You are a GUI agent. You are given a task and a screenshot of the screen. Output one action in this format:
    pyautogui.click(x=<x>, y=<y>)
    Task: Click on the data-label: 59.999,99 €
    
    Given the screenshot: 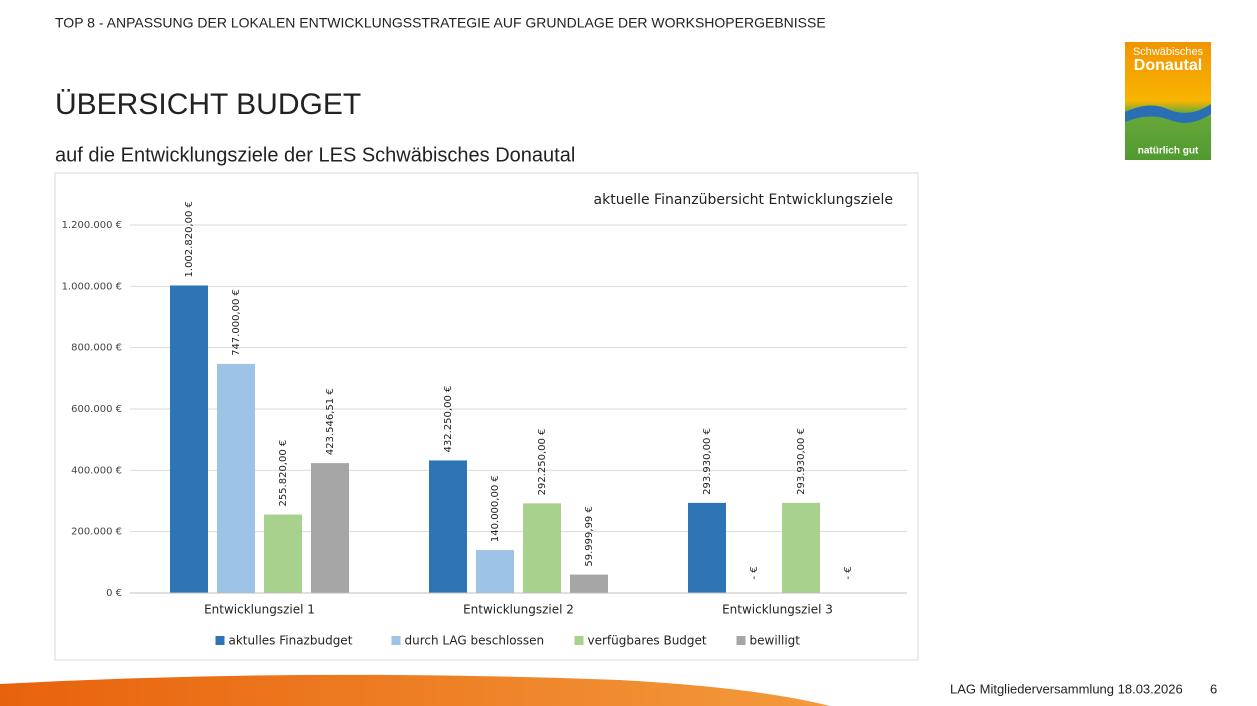 What is the action you would take?
    pyautogui.click(x=589, y=536)
    